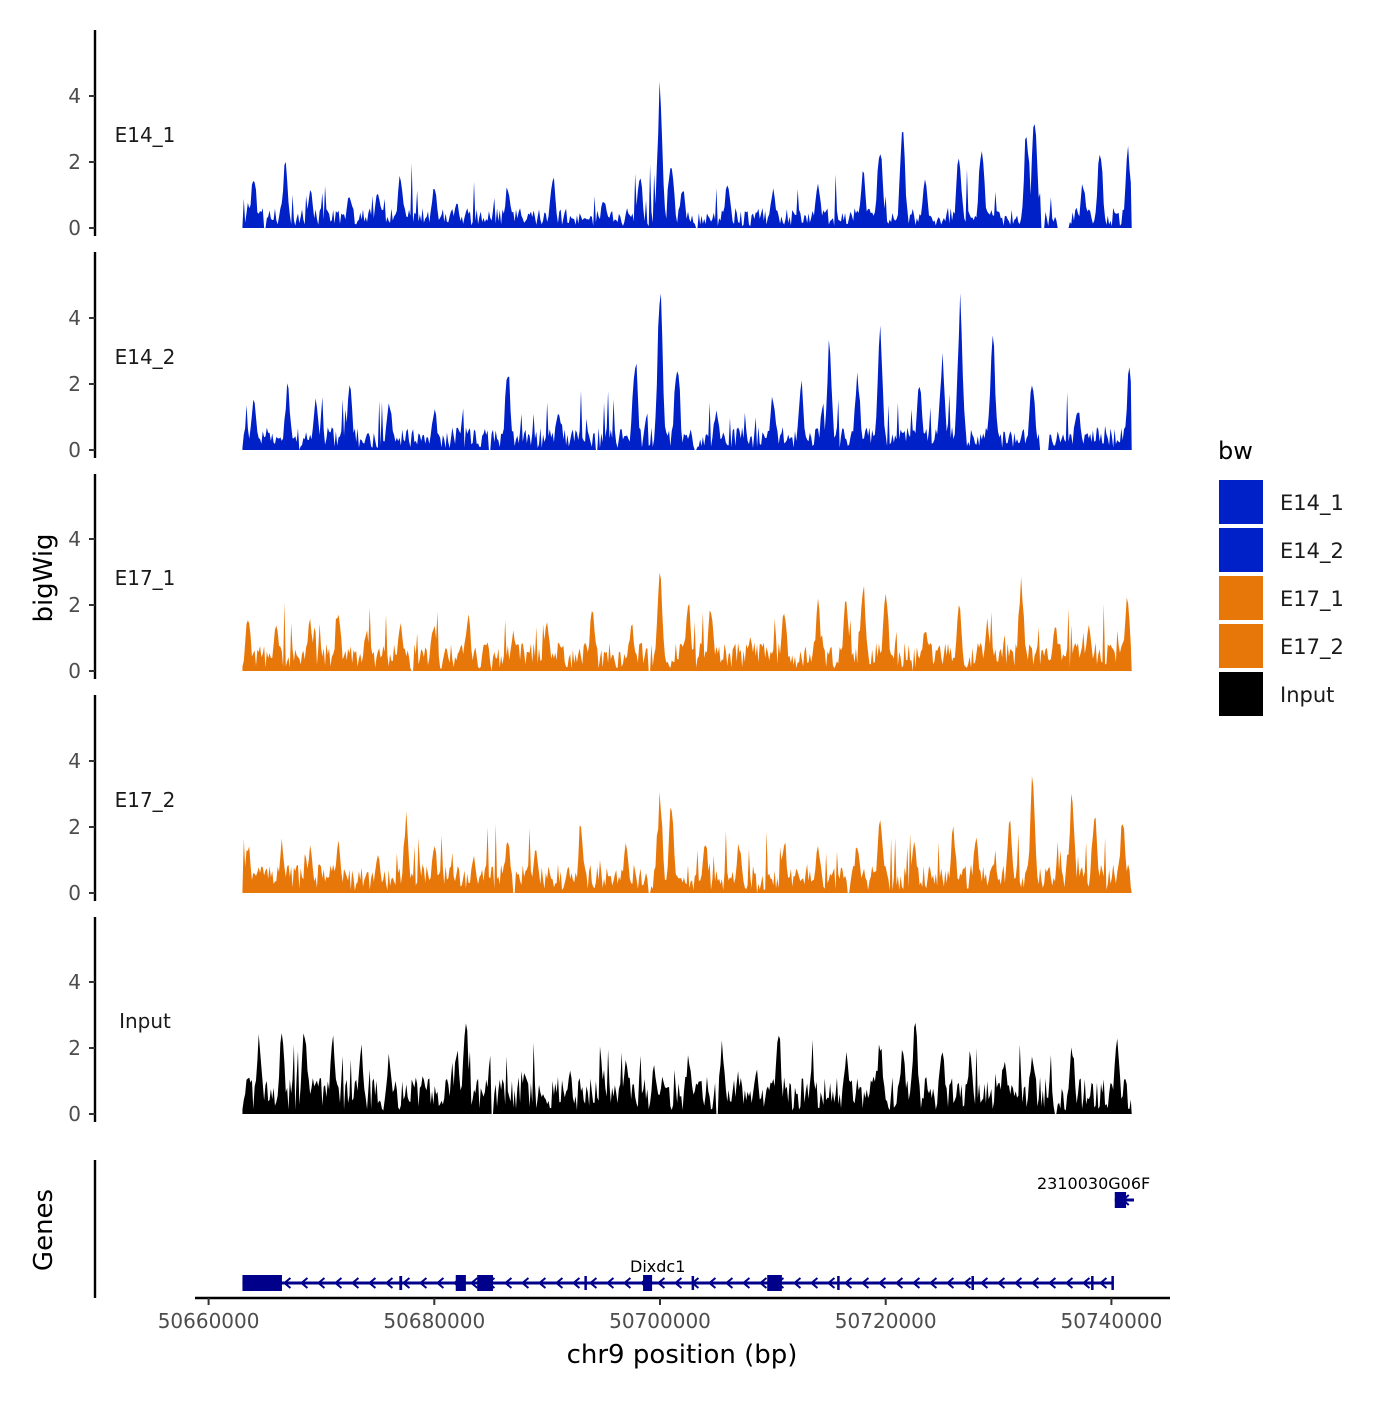  Describe the element at coordinates (1307, 695) in the screenshot. I see `legend-label-Input: Input` at that location.